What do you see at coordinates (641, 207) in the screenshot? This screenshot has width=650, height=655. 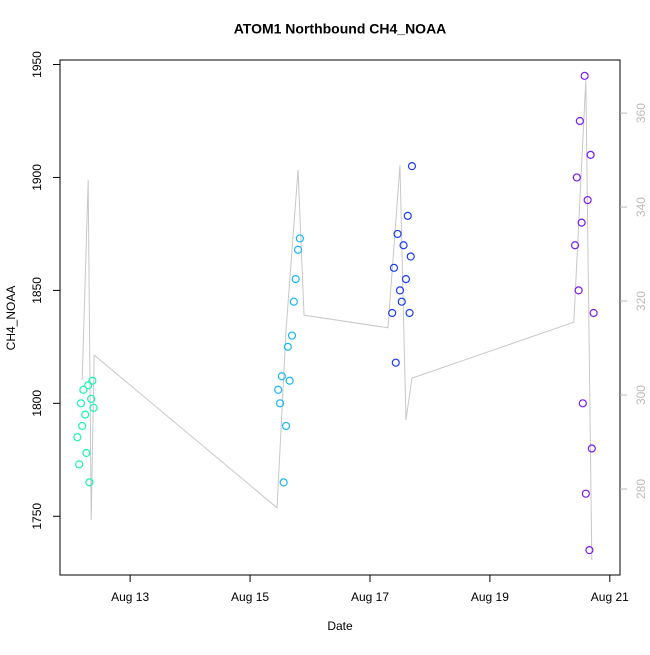 I see `y2-tick-label: 340` at bounding box center [641, 207].